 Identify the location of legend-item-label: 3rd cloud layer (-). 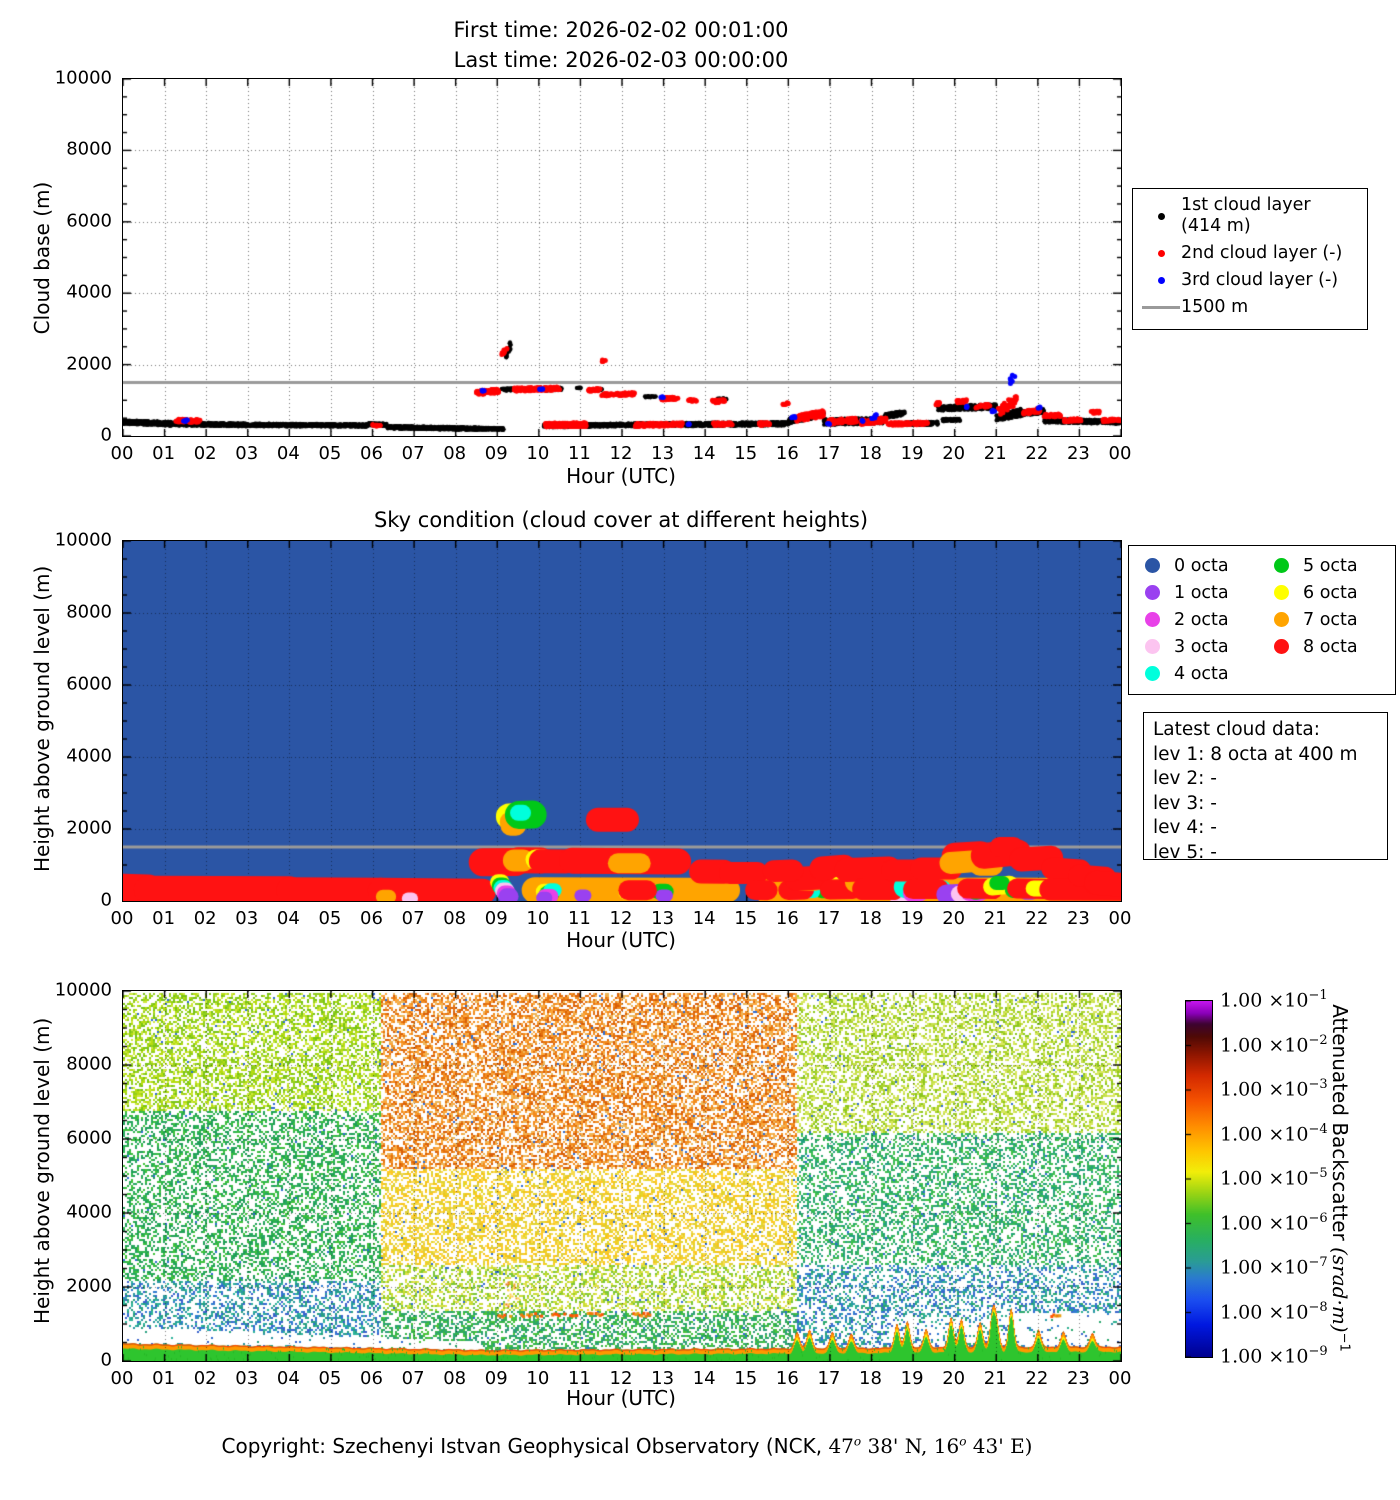
(1260, 280).